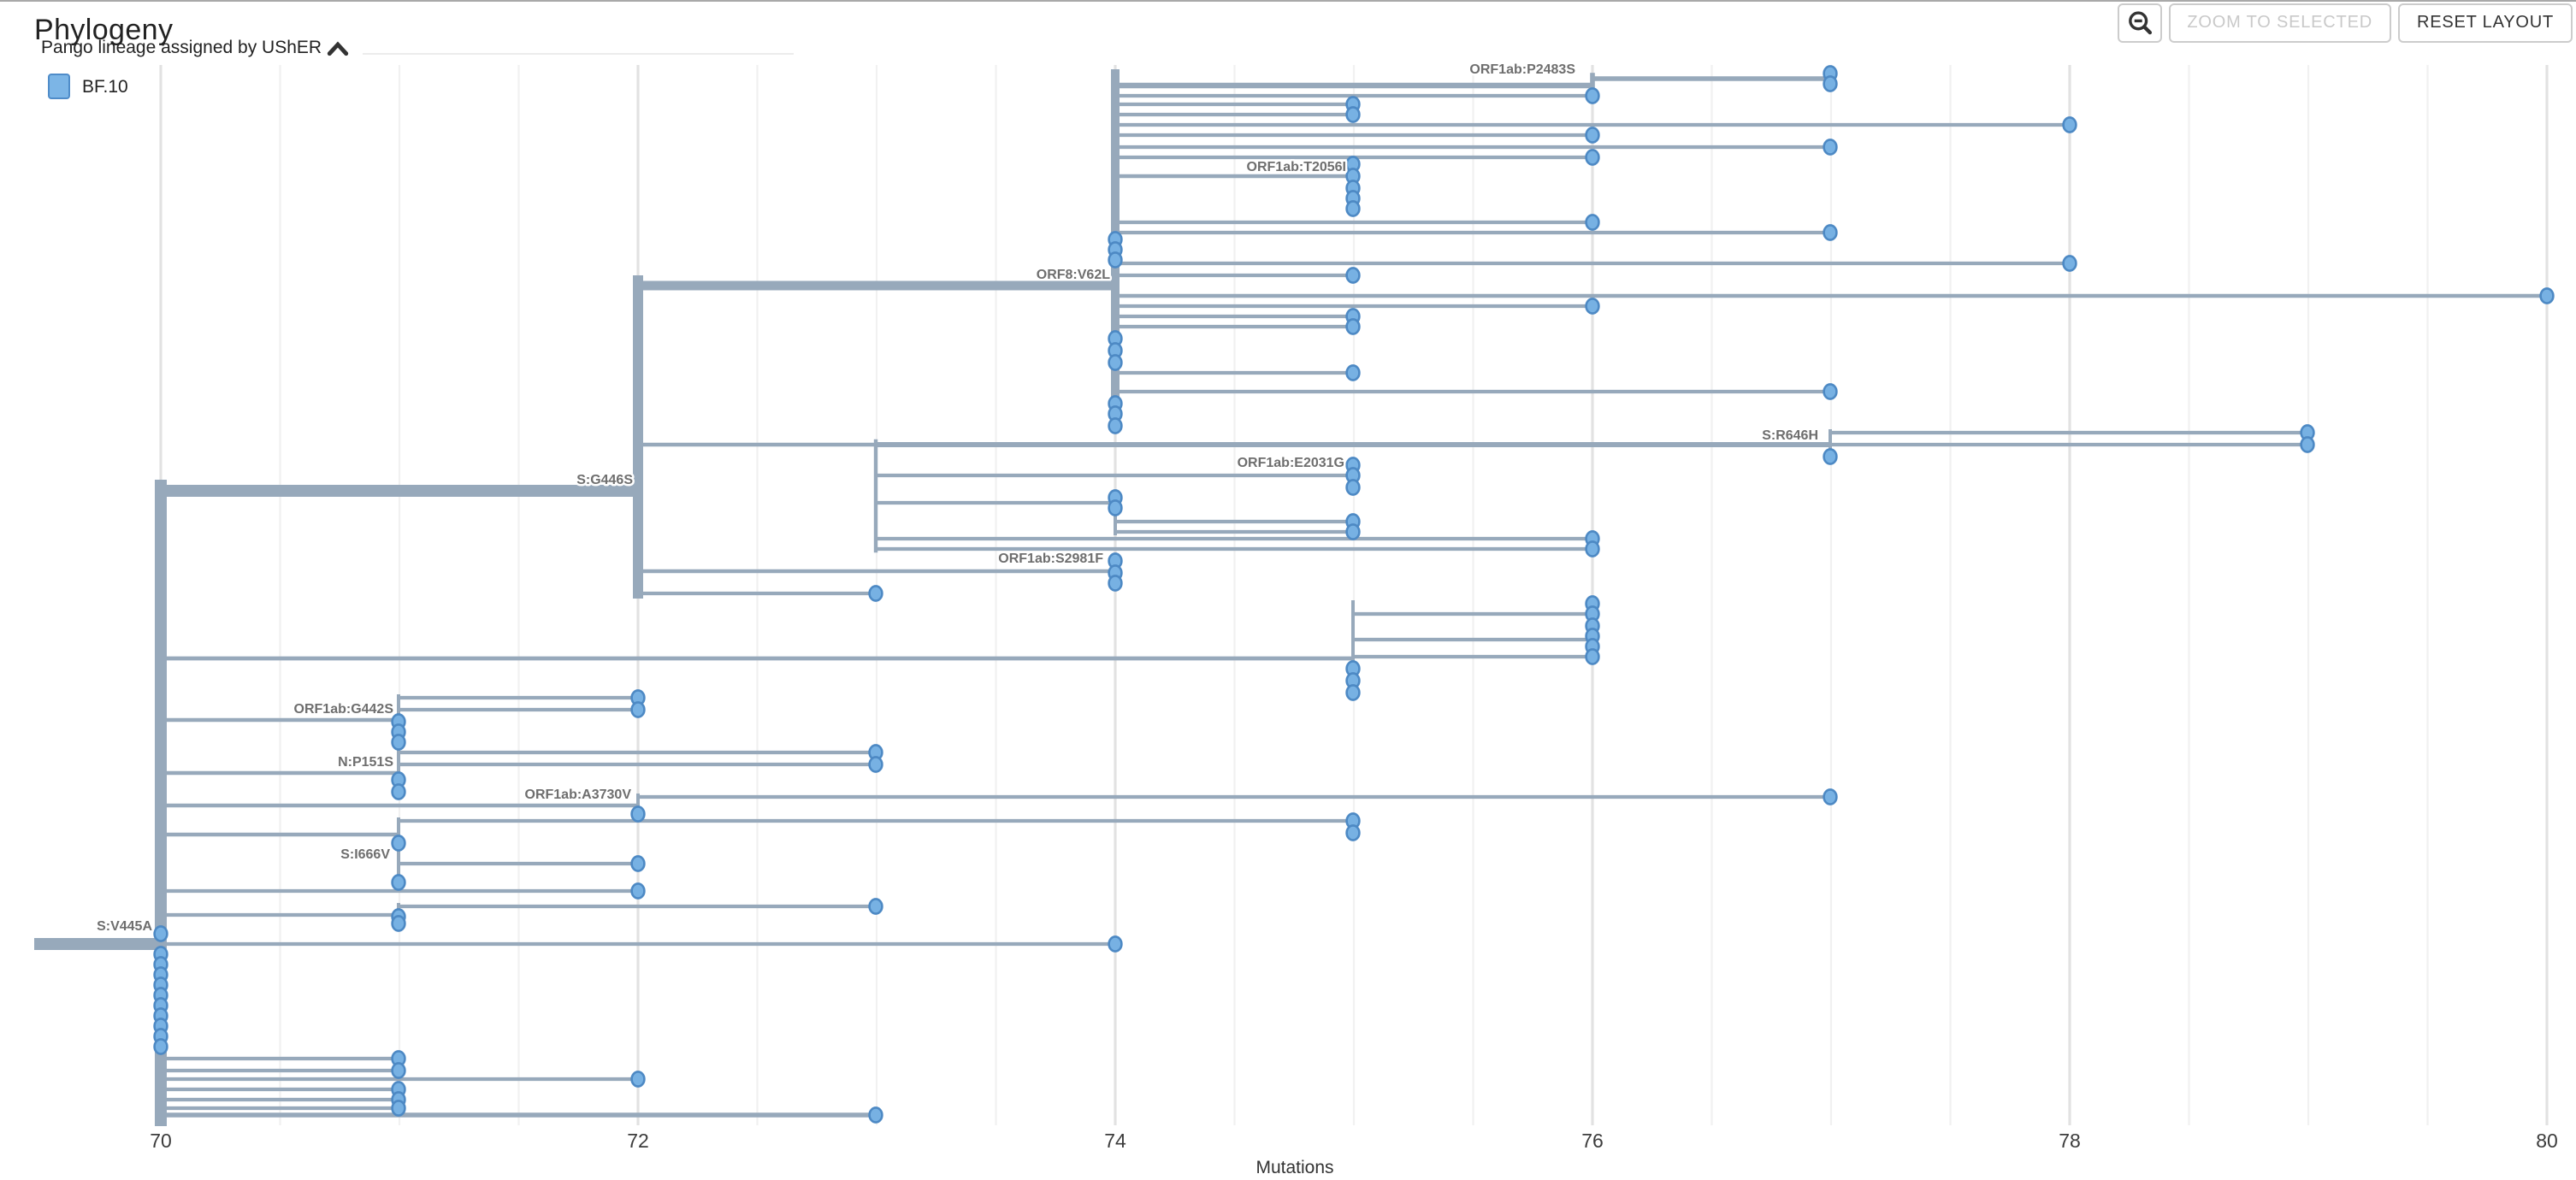 The height and width of the screenshot is (1180, 2576). I want to click on legend-item-bf10: BF.10, so click(198, 86).